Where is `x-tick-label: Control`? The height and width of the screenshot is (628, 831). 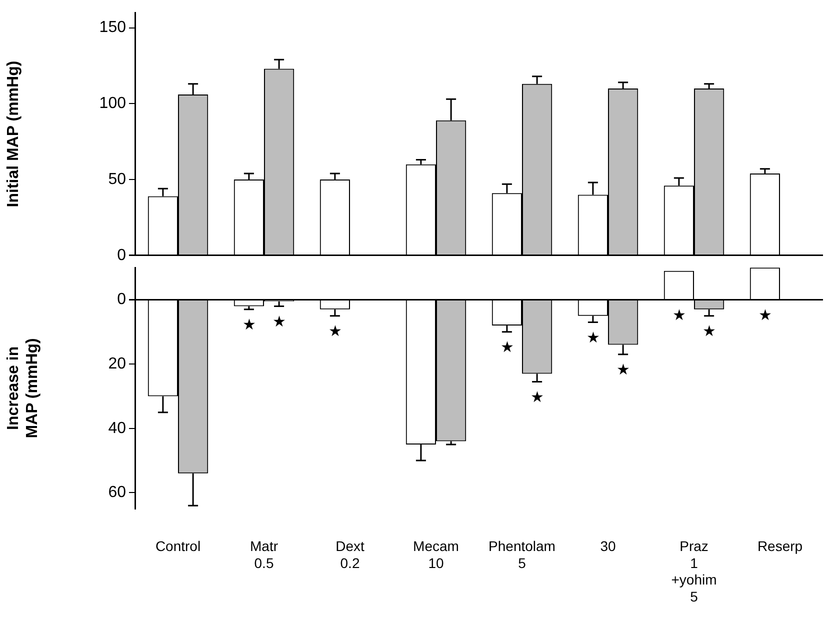 x-tick-label: Control is located at coordinates (178, 546).